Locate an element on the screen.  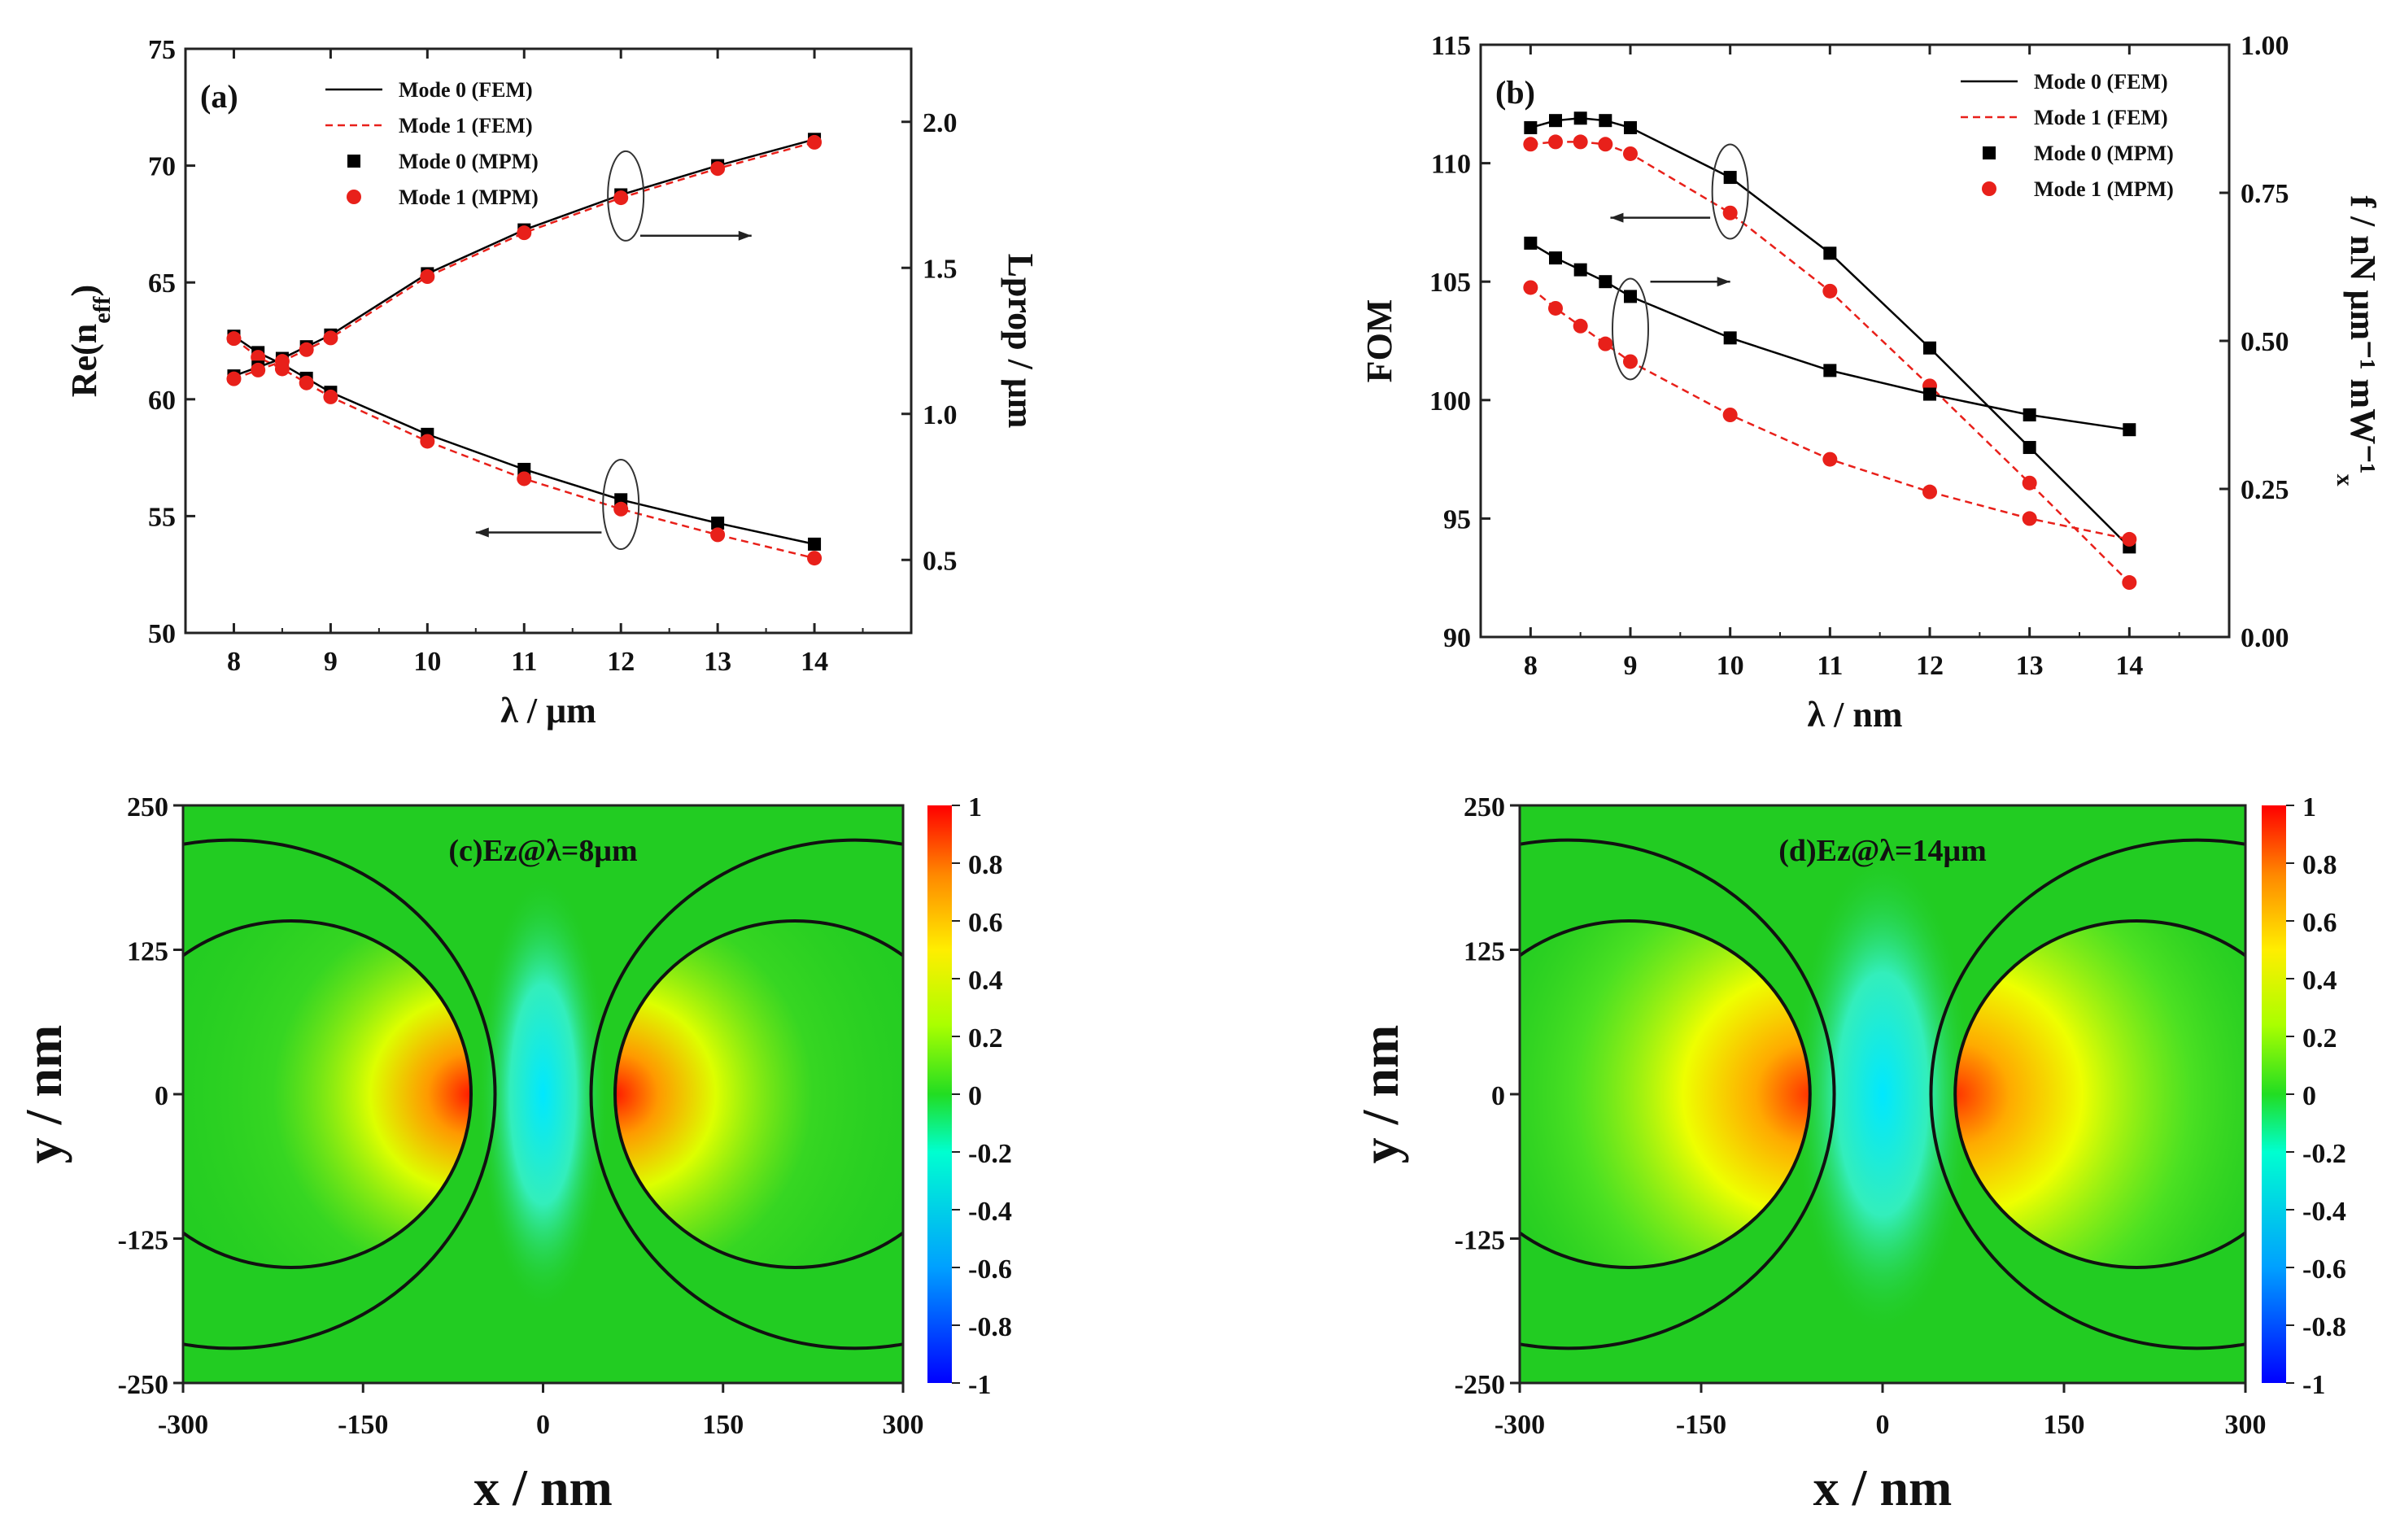
x-axis-label: λ / μm is located at coordinates (548, 711).